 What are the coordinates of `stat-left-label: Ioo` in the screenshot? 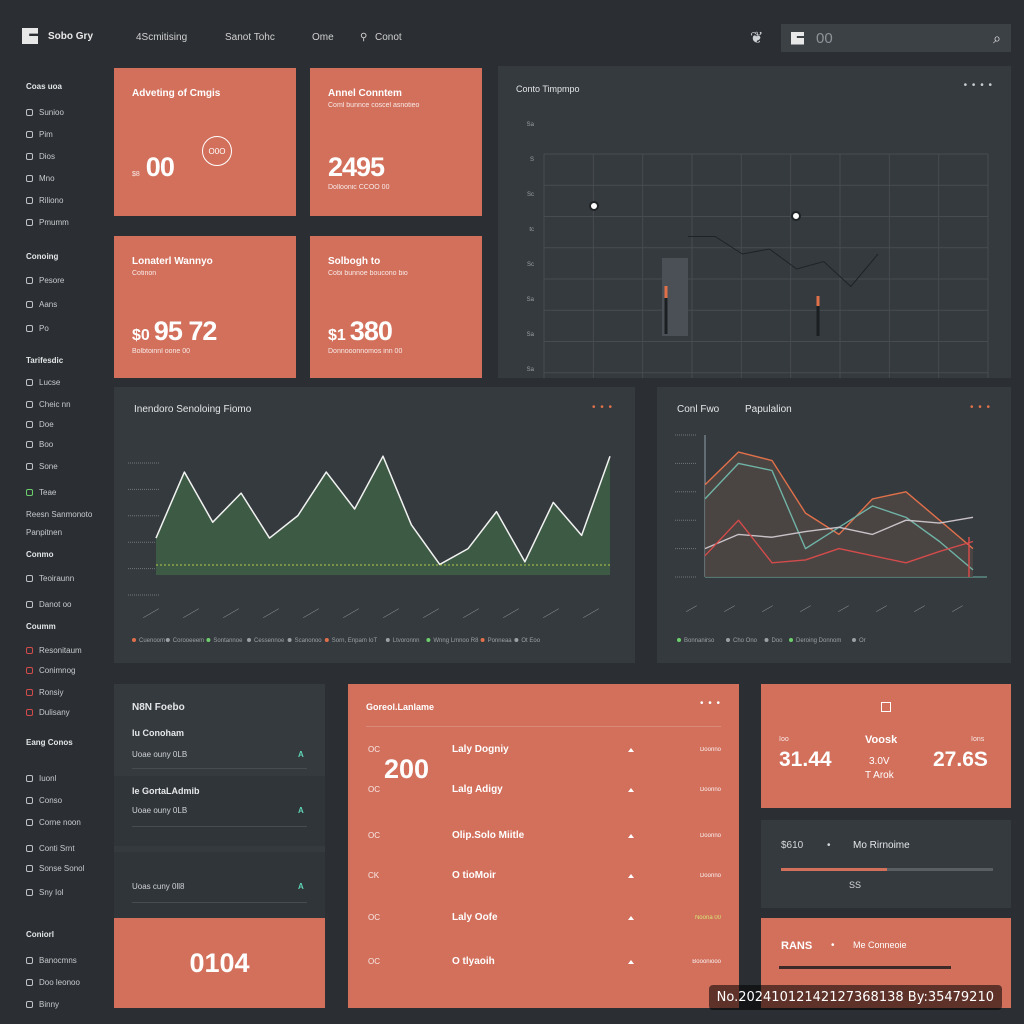 It's located at (784, 739).